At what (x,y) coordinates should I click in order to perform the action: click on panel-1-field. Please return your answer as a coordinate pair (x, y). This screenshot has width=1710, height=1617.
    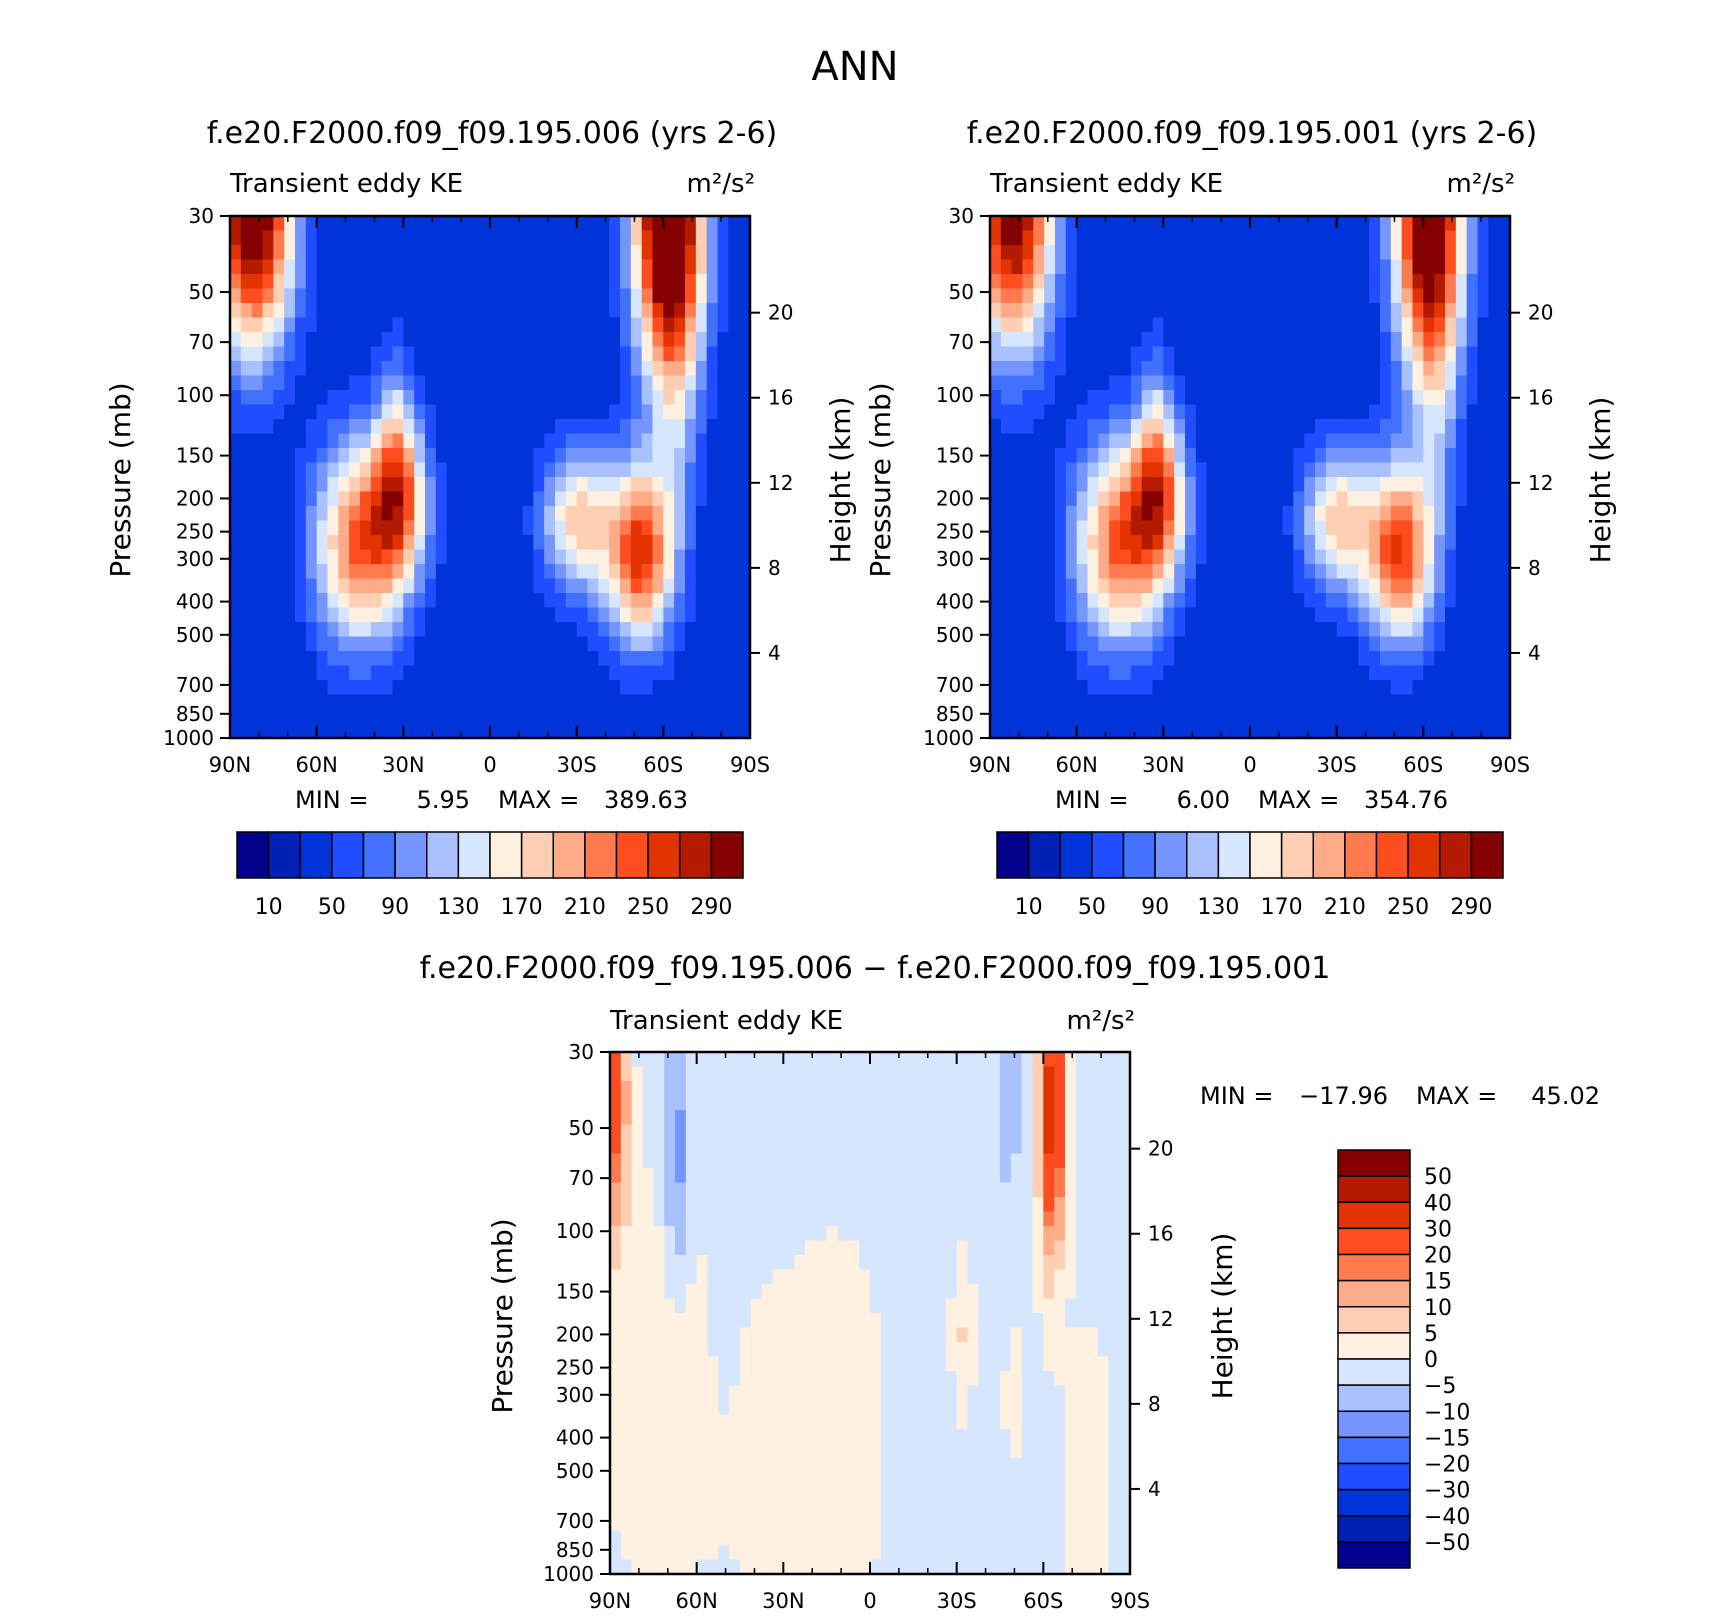
    Looking at the image, I should click on (490, 477).